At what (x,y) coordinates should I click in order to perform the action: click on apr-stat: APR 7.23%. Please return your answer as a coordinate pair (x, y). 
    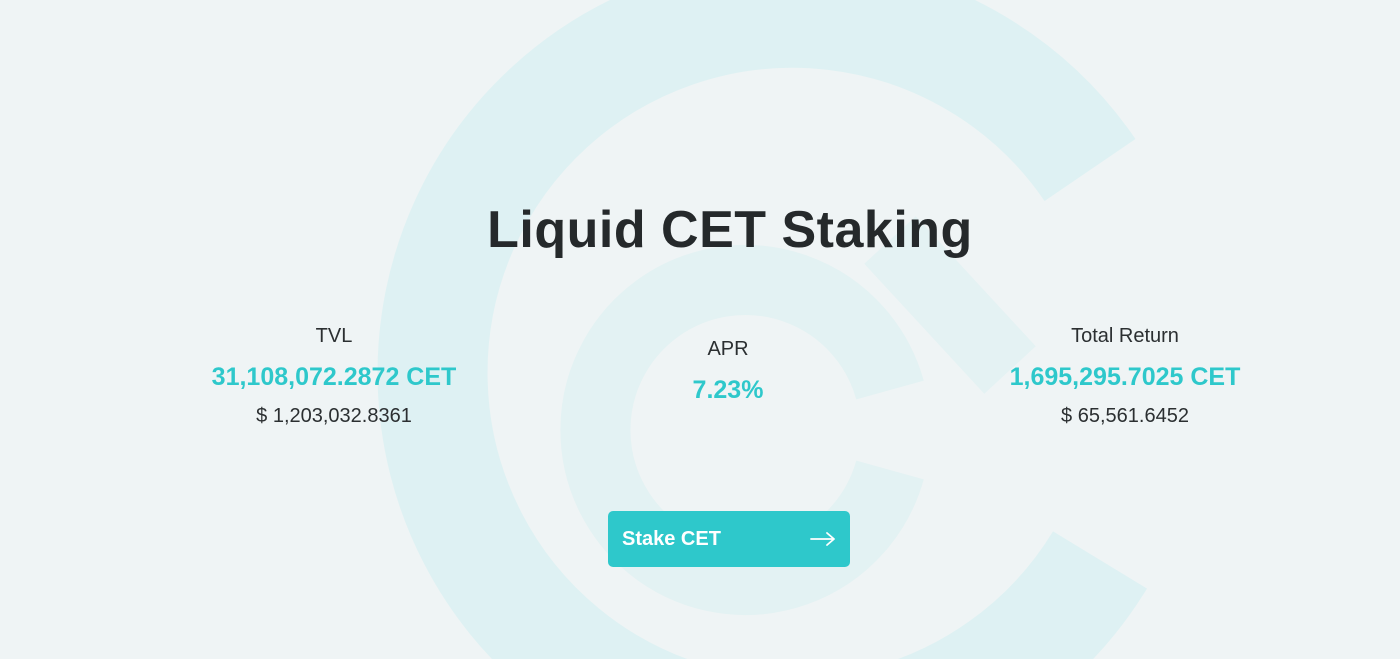
    Looking at the image, I should click on (728, 371).